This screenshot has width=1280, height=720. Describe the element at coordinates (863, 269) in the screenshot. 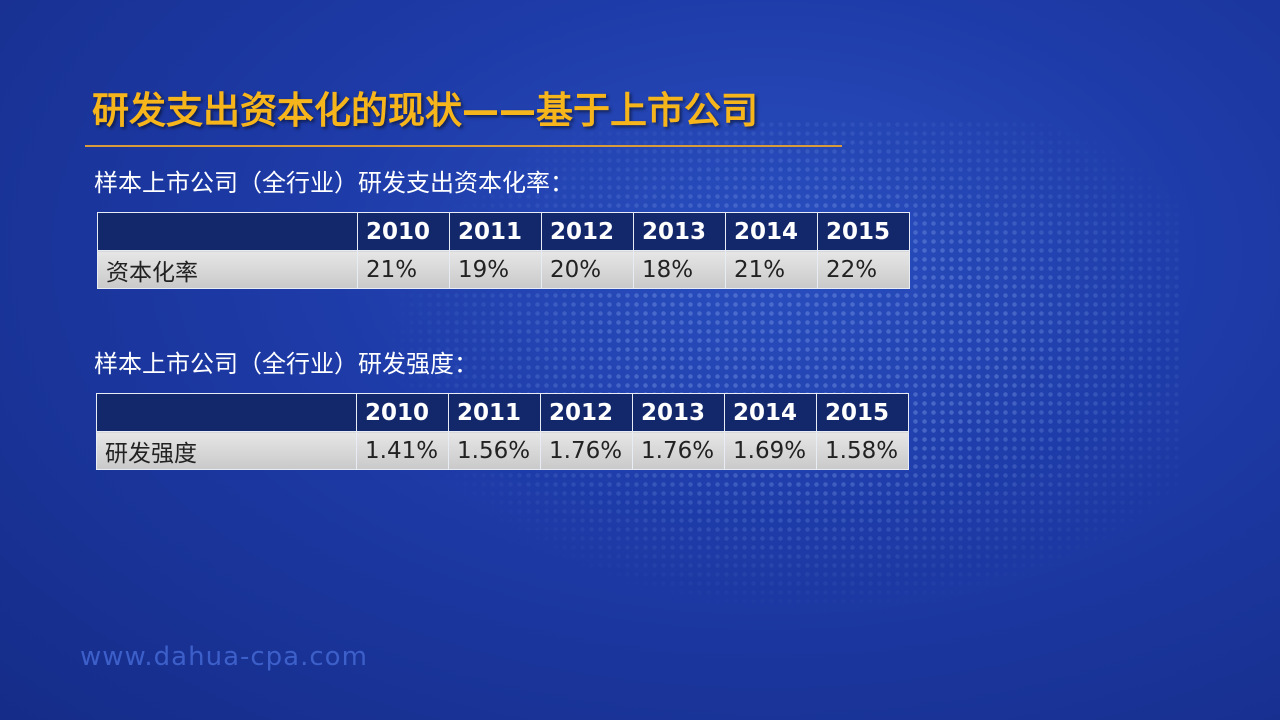

I see `data-cell: 22%` at that location.